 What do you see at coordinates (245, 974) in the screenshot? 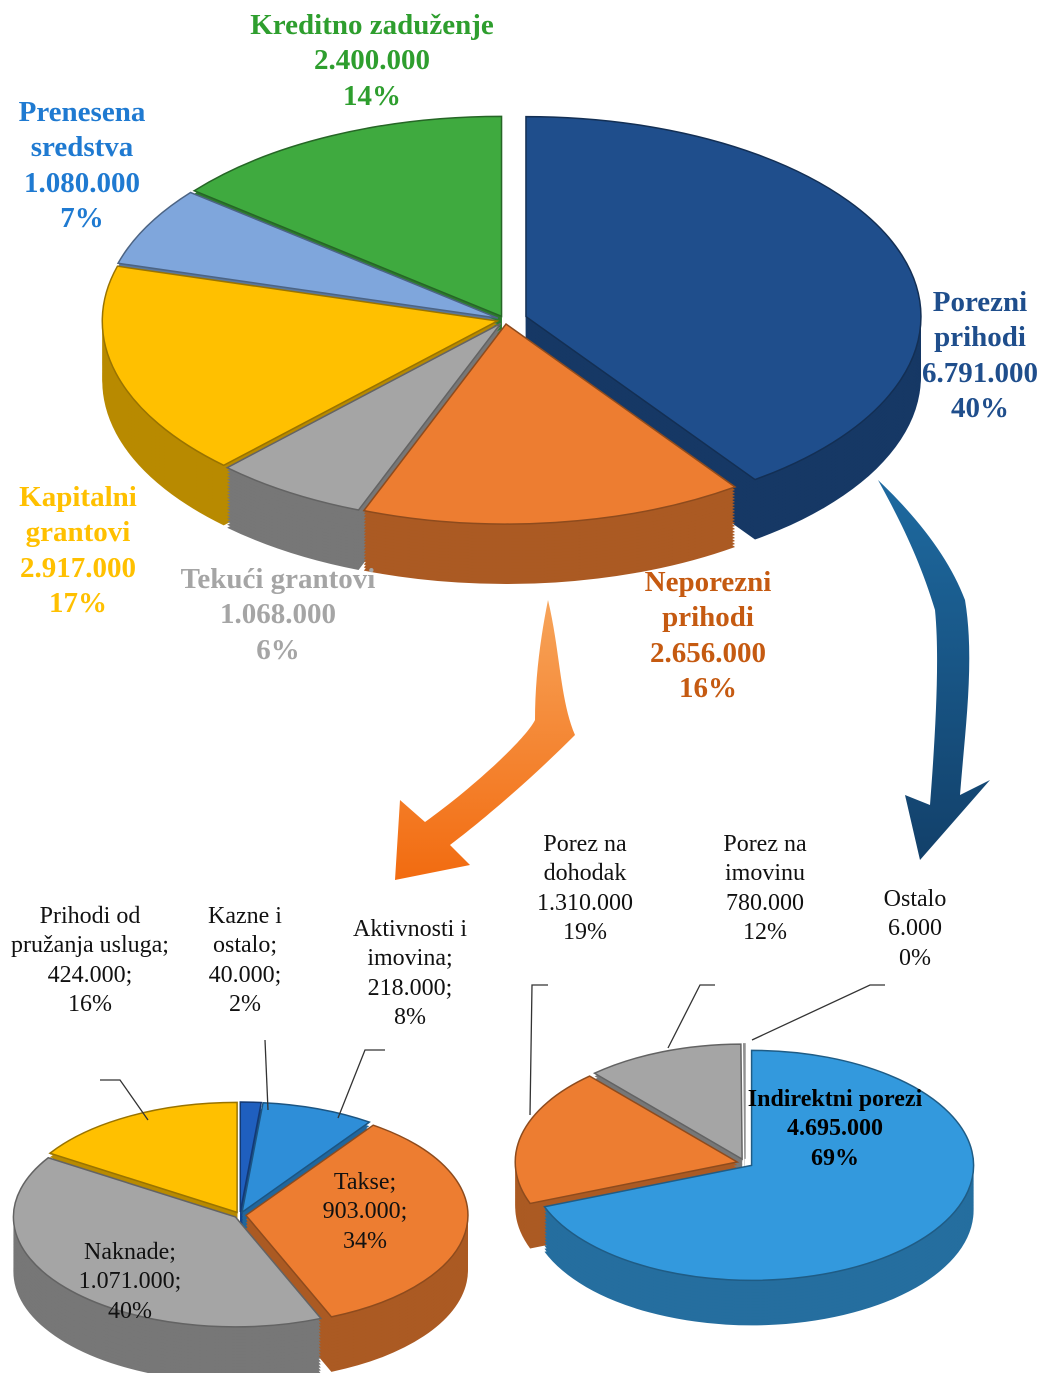
I see `label-value: 40.000;` at bounding box center [245, 974].